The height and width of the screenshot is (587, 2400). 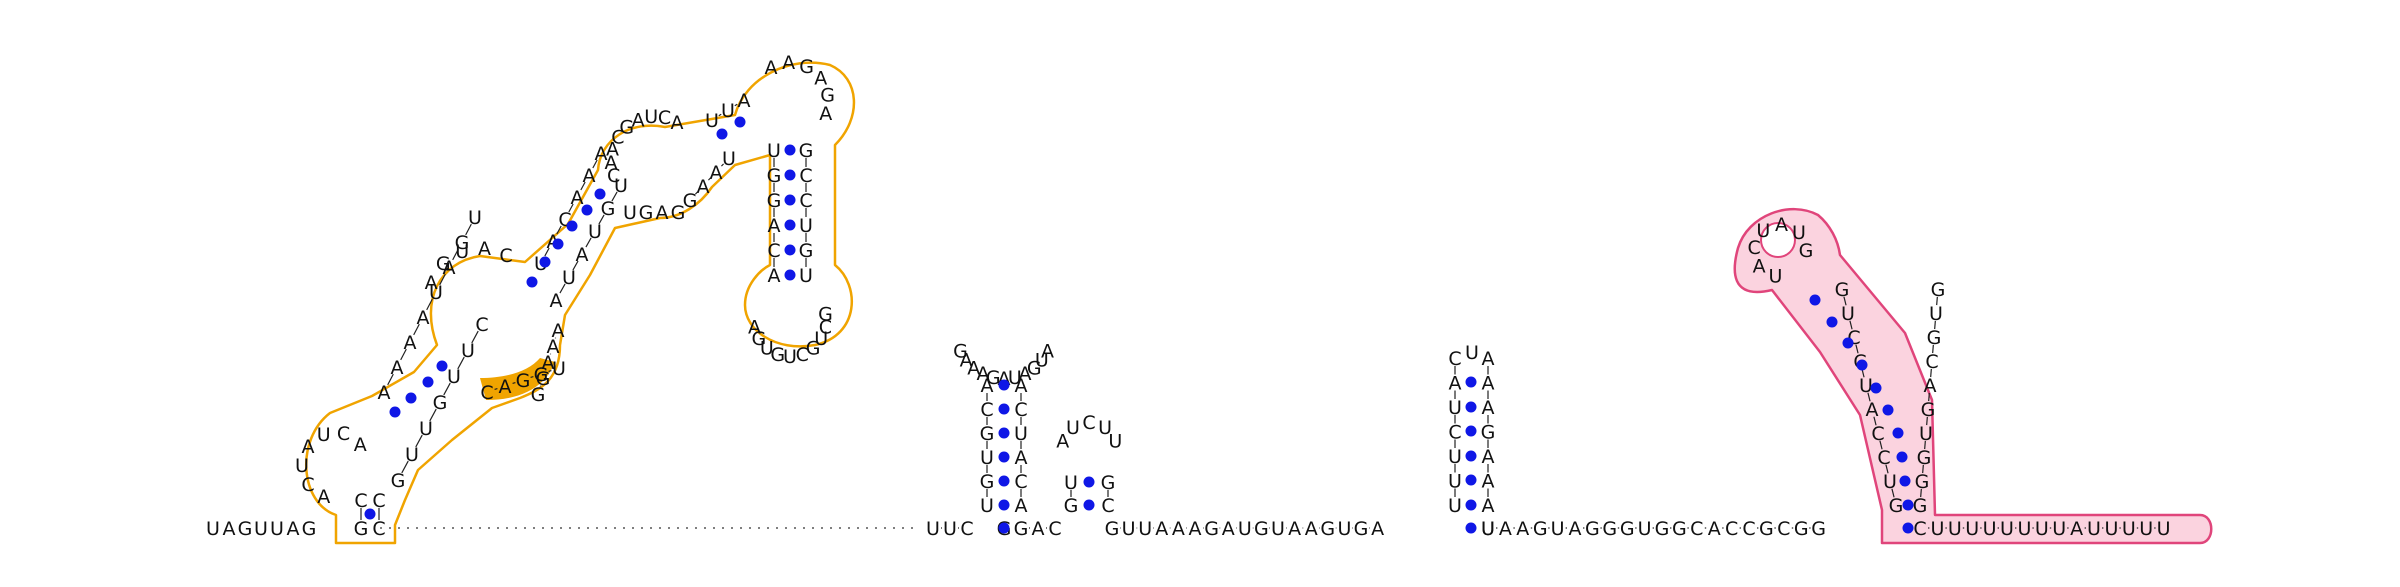 What do you see at coordinates (309, 529) in the screenshot?
I see `prefix-nucleotide: G` at bounding box center [309, 529].